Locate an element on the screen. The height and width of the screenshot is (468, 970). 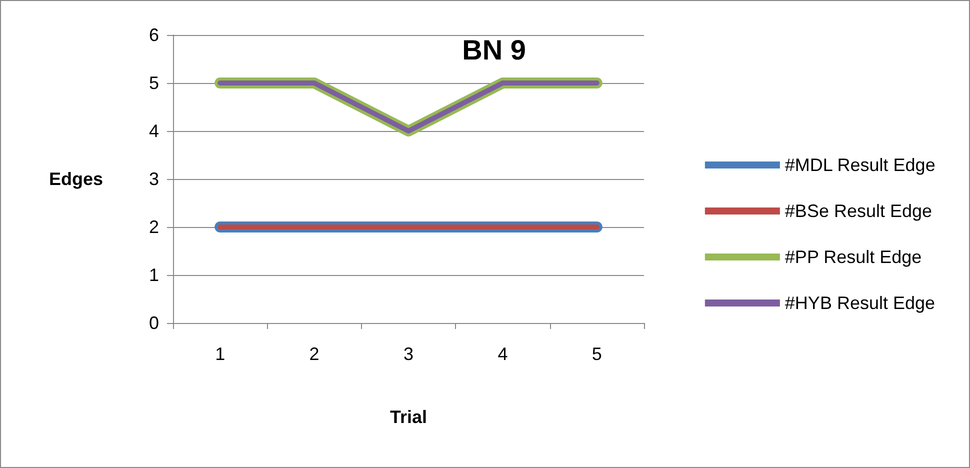
legend-label: #HYB Result Edge is located at coordinates (860, 303).